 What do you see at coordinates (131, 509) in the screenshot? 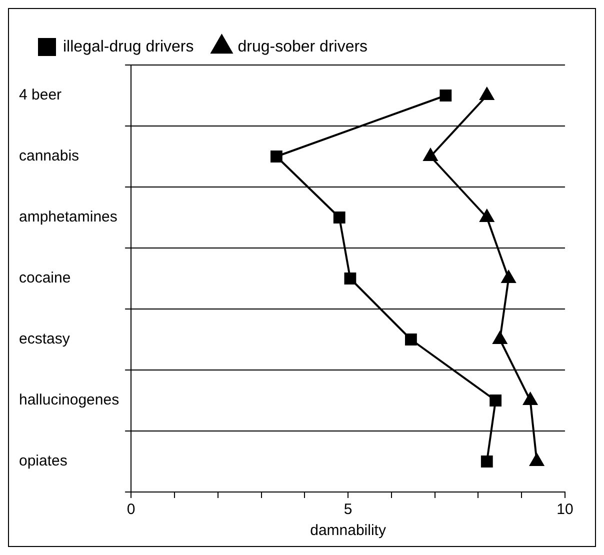
I see `x-tick-label: 0` at bounding box center [131, 509].